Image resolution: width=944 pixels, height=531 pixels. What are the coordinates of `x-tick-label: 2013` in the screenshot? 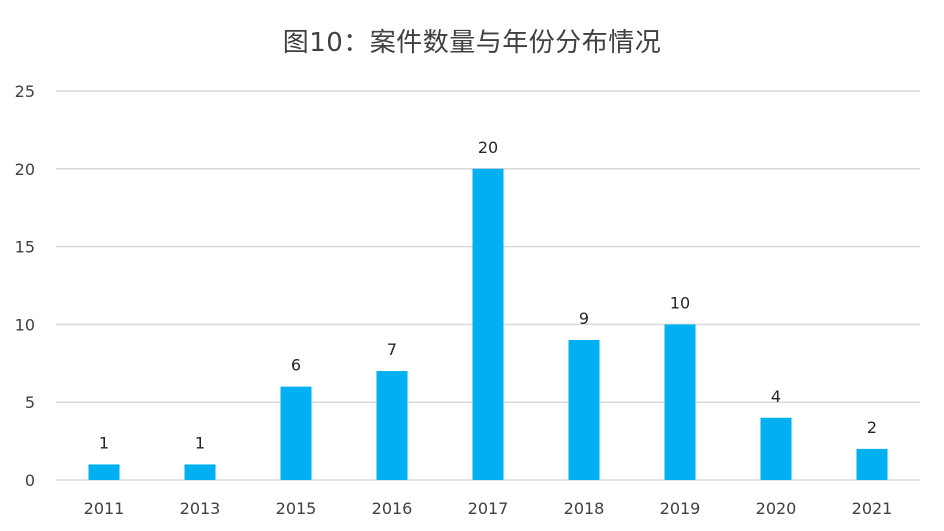 It's located at (200, 508).